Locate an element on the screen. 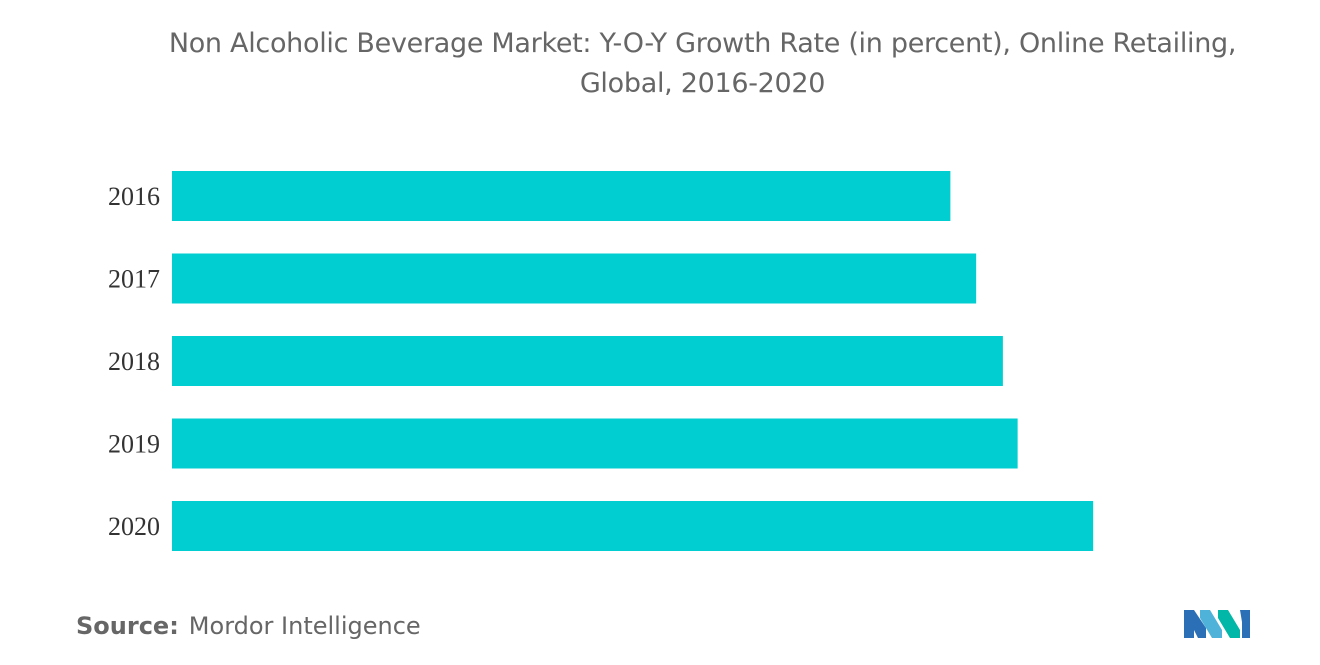  bar-2017 is located at coordinates (574, 278).